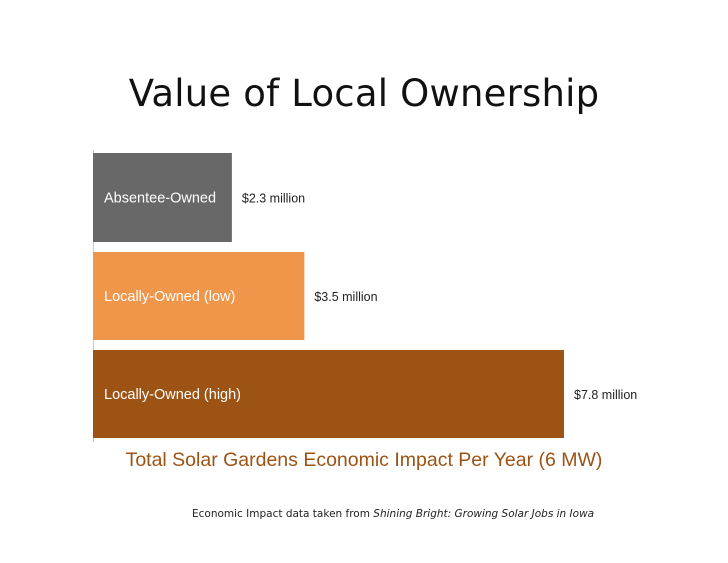  I want to click on value-label: $2.3 million, so click(273, 199).